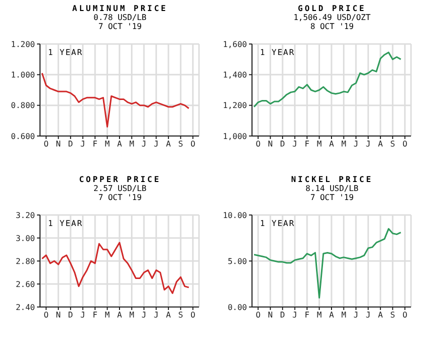  I want to click on y-tick-label: 3.00, so click(26, 238).